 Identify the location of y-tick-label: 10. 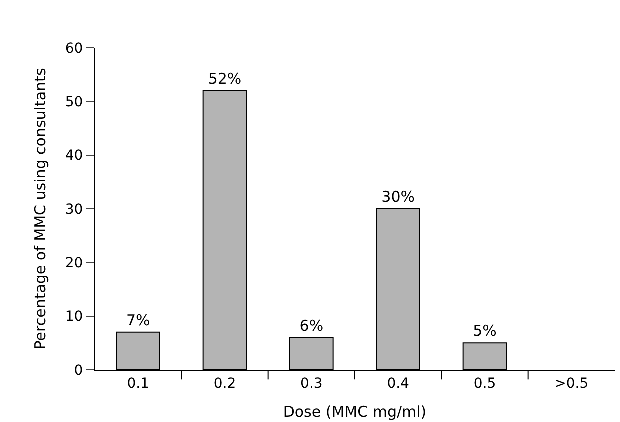
(74, 317).